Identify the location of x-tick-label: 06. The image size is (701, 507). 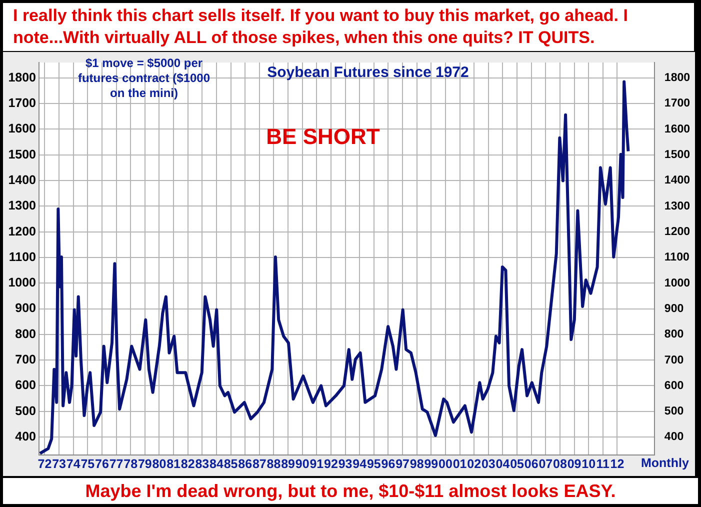
(531, 463).